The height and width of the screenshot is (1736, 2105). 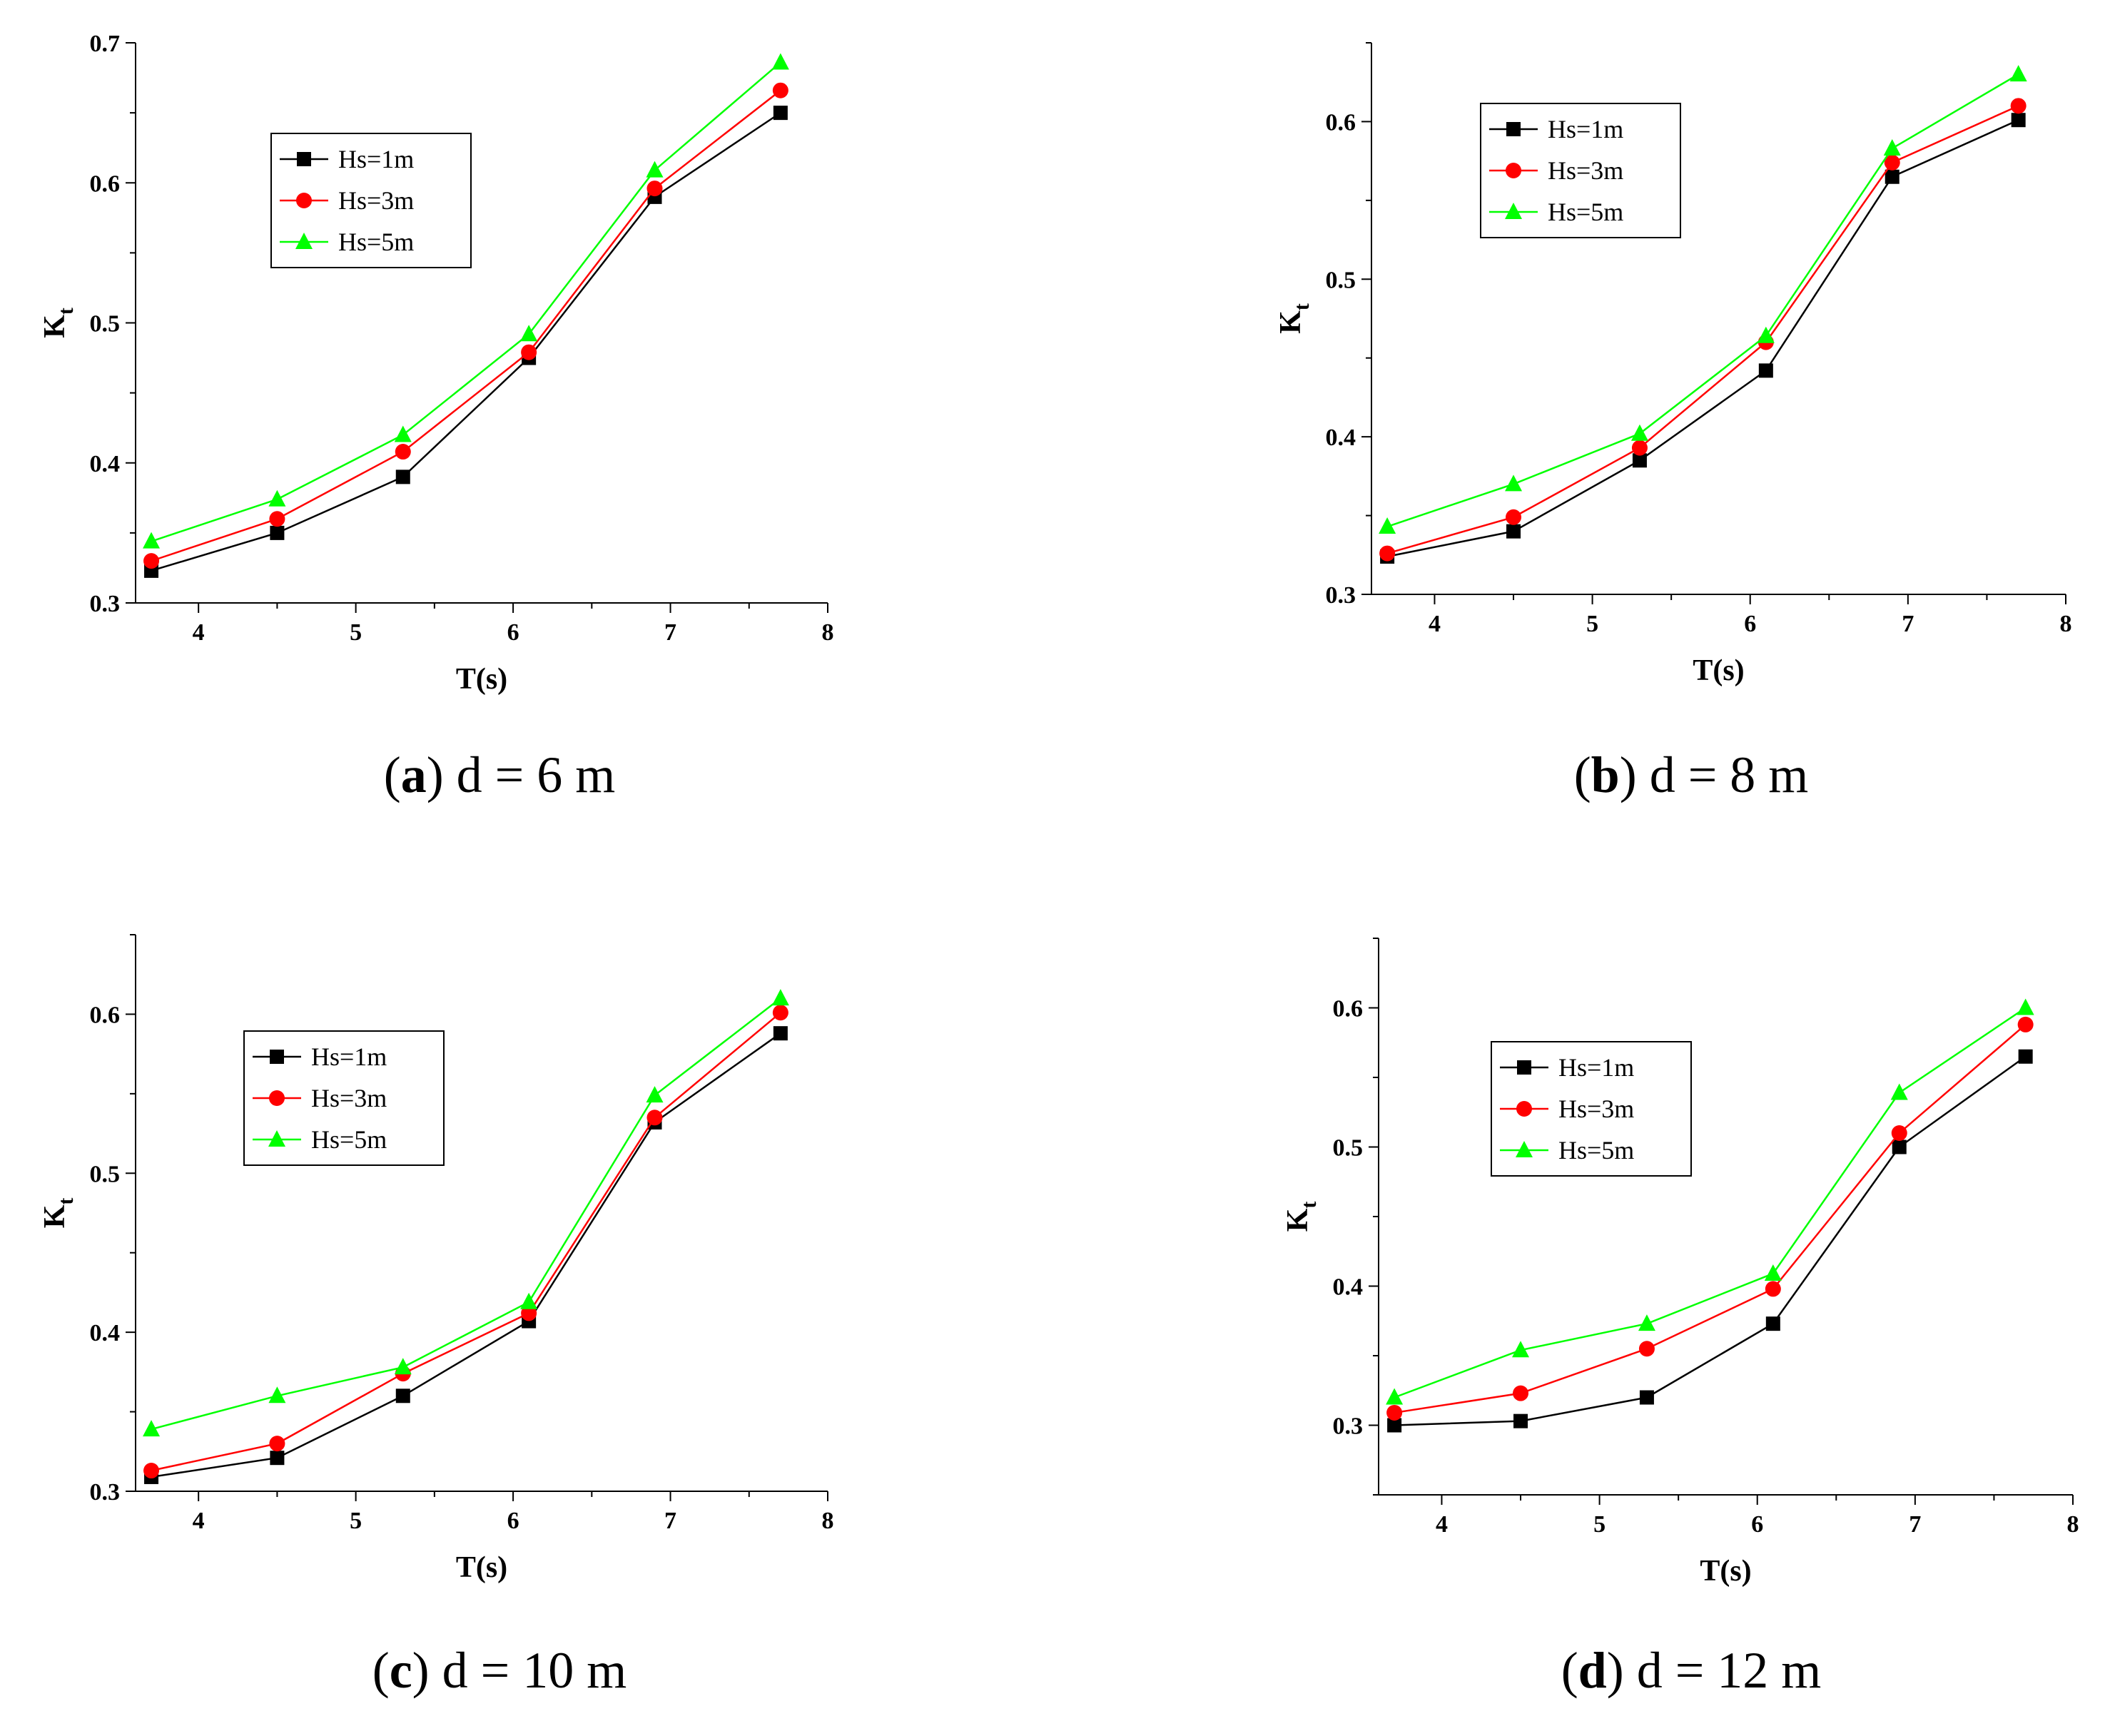 What do you see at coordinates (105, 44) in the screenshot?
I see `y-tick-label: 0.7` at bounding box center [105, 44].